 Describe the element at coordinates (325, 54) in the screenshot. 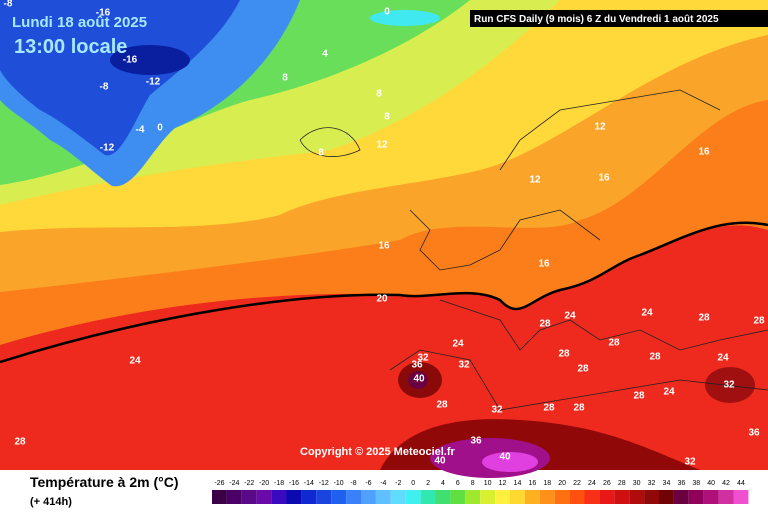

I see `contour-label: 4` at that location.